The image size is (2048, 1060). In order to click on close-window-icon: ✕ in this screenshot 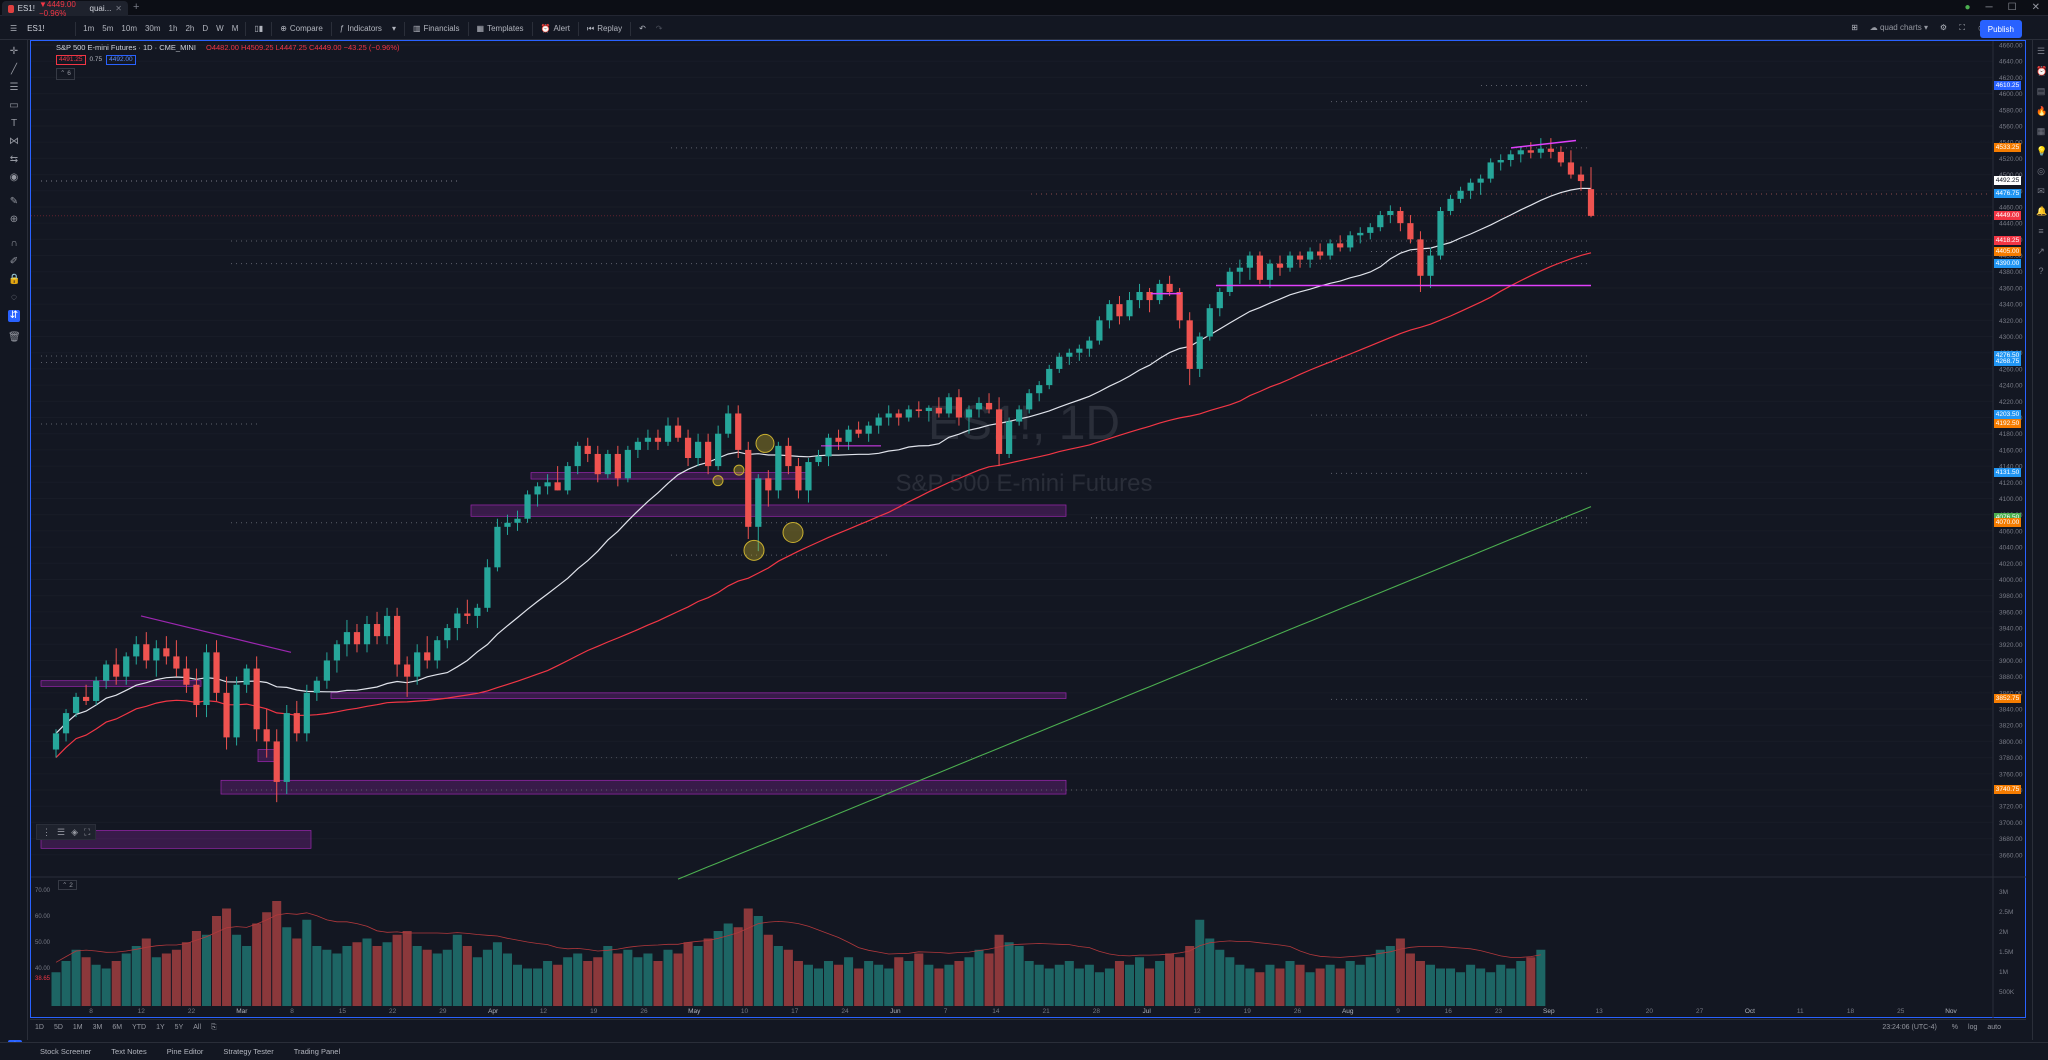, I will do `click(2035, 7)`.